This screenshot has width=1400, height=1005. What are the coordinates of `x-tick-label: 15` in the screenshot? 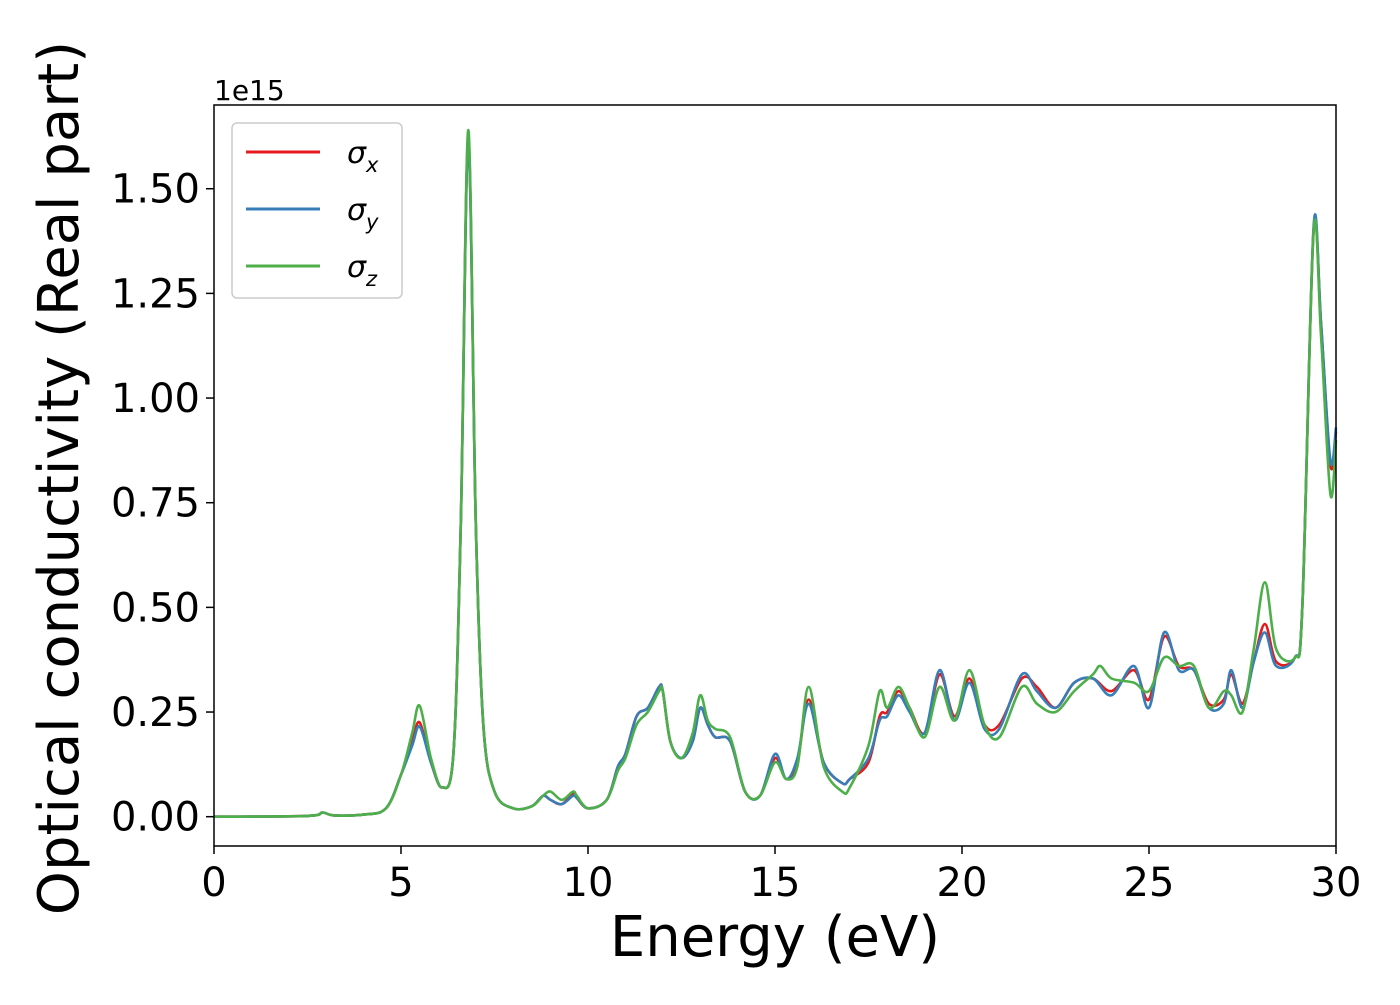 It's located at (775, 883).